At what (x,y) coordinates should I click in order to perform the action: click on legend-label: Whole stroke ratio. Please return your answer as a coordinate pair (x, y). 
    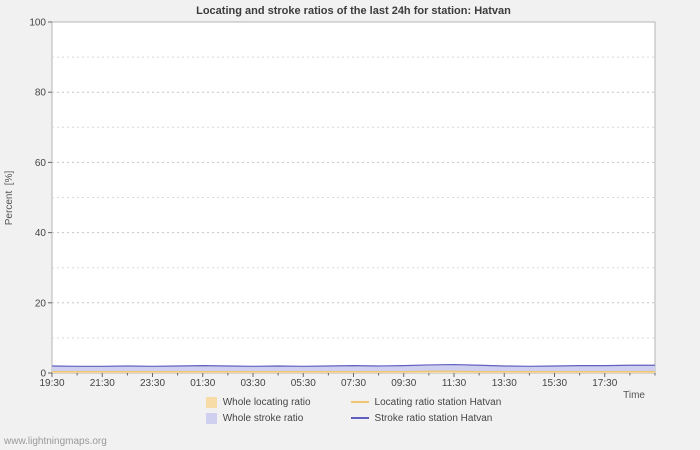
    Looking at the image, I should click on (263, 418).